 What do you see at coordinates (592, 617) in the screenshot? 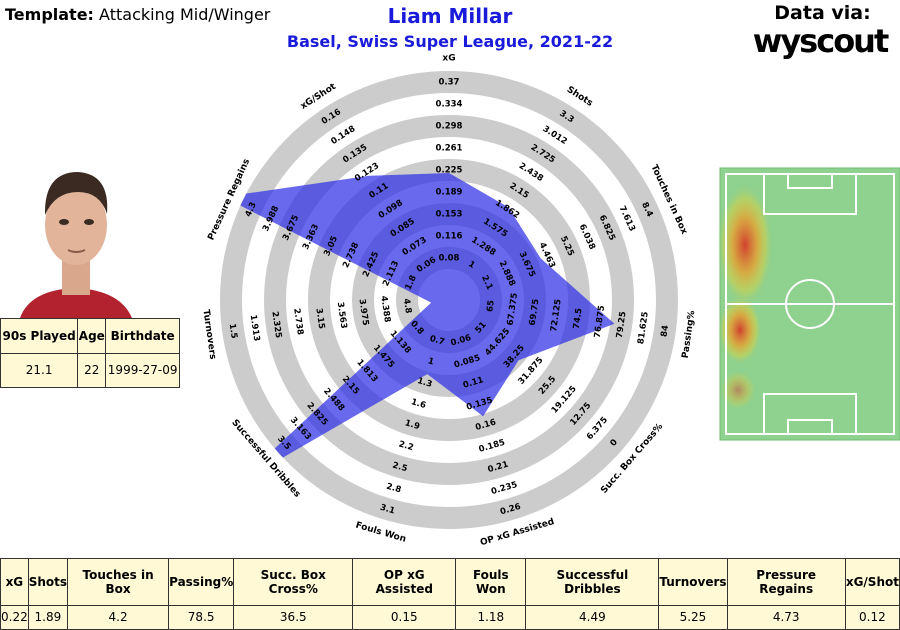
I see `value-cell: 4.49` at bounding box center [592, 617].